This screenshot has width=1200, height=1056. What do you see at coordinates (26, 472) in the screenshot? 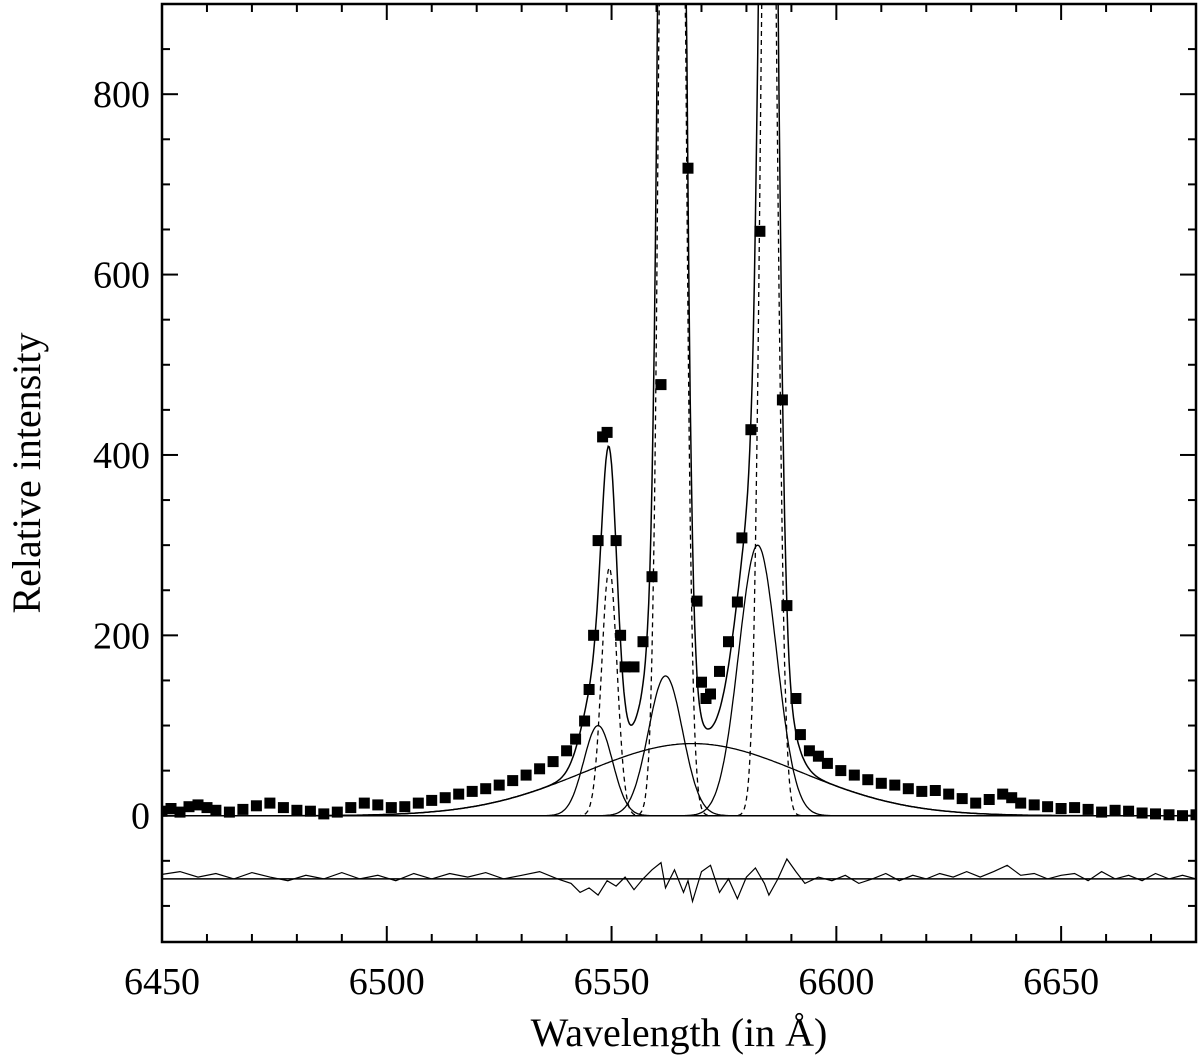
I see `y-axis-label: Relative intensity` at bounding box center [26, 472].